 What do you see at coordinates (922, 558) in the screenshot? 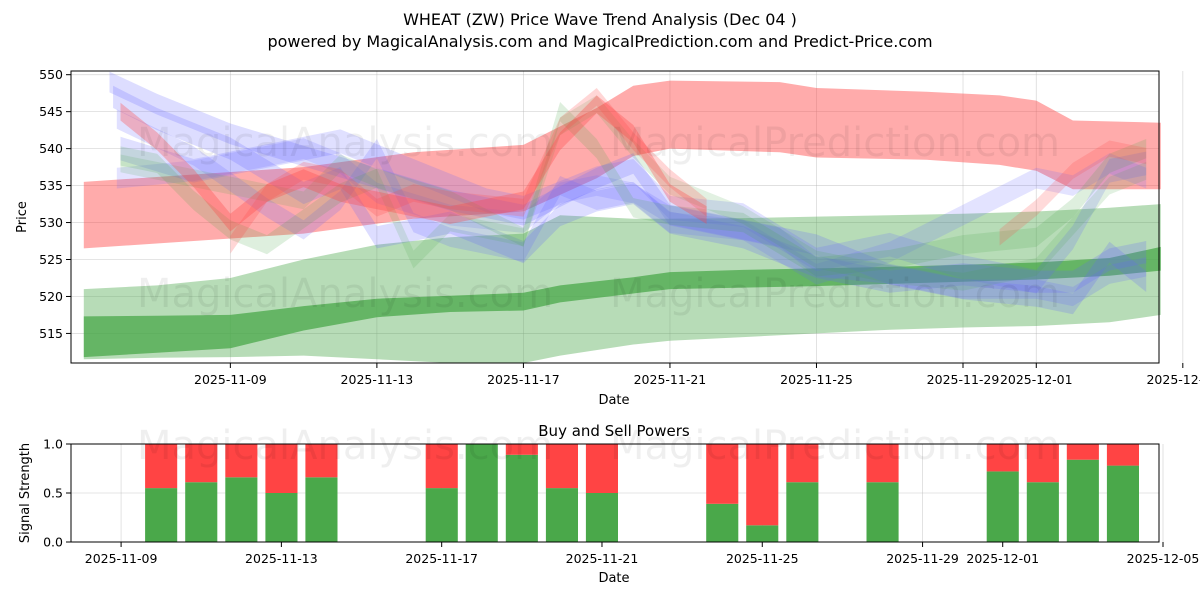
I see `signal-x-tick-label: 2025-11-29` at bounding box center [922, 558].